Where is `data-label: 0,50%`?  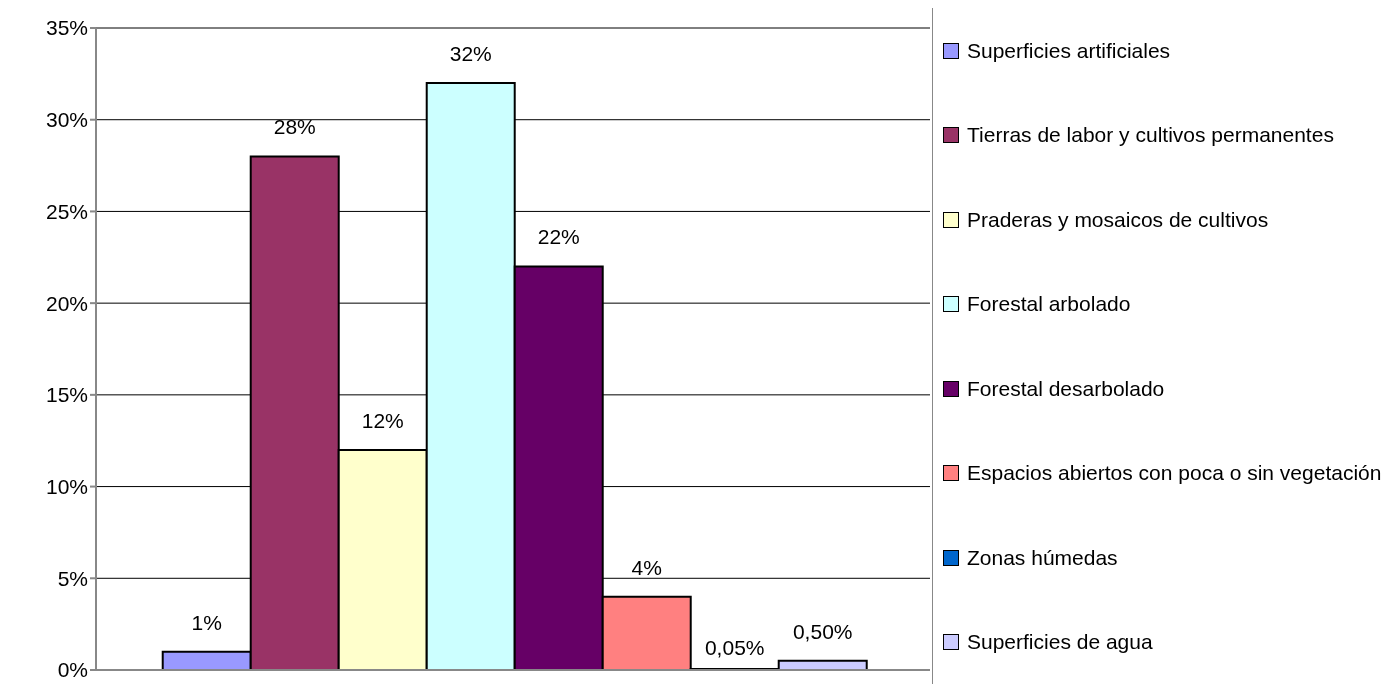
data-label: 0,50% is located at coordinates (822, 631).